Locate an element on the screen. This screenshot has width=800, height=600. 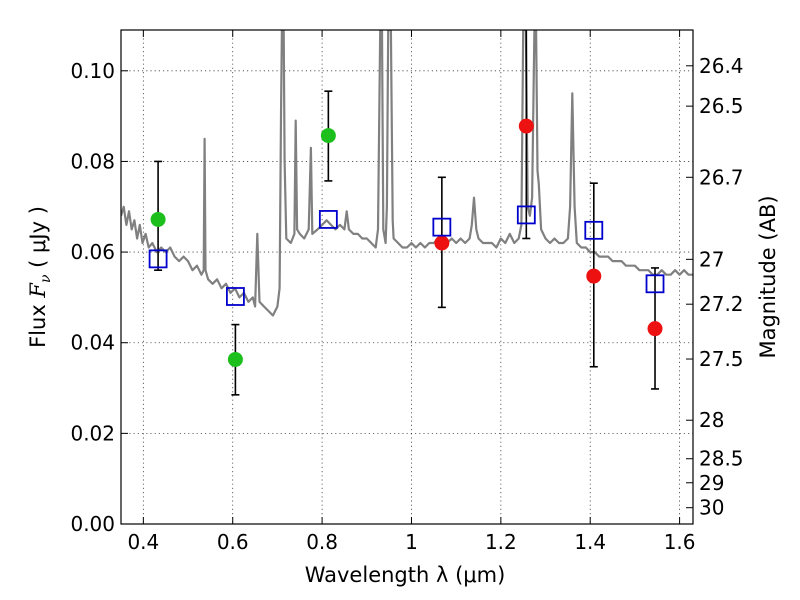
y2-tick-label: 26.7 is located at coordinates (721, 177).